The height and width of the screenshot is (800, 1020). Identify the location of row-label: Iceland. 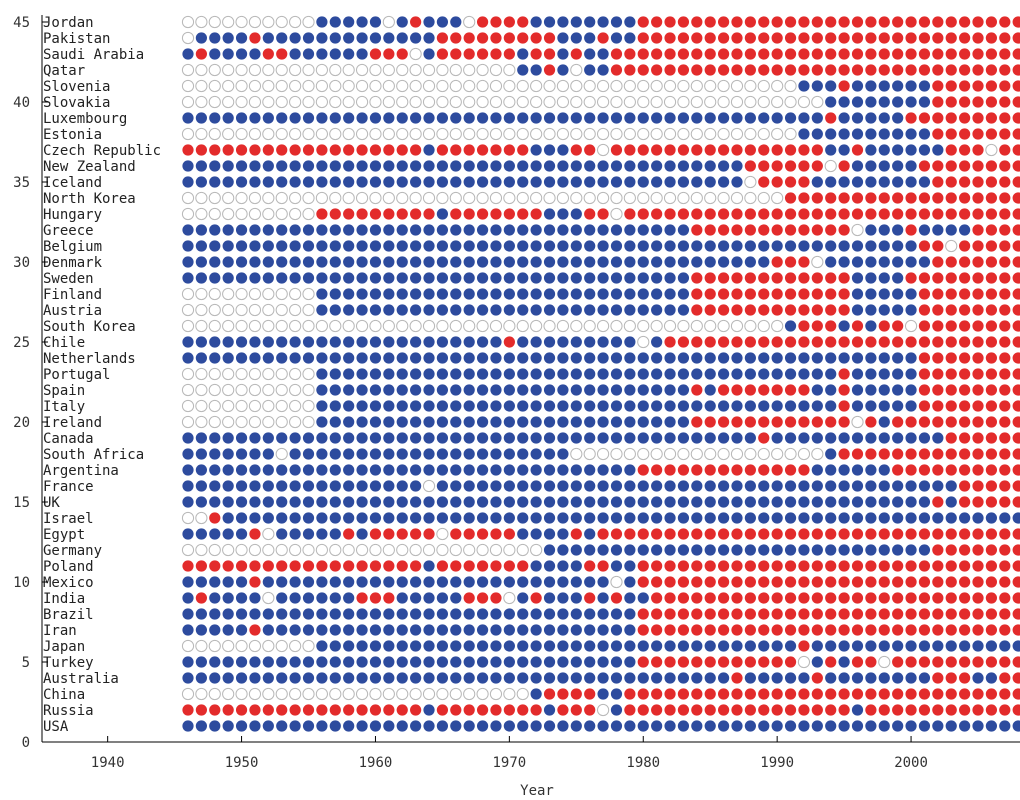
(72, 183).